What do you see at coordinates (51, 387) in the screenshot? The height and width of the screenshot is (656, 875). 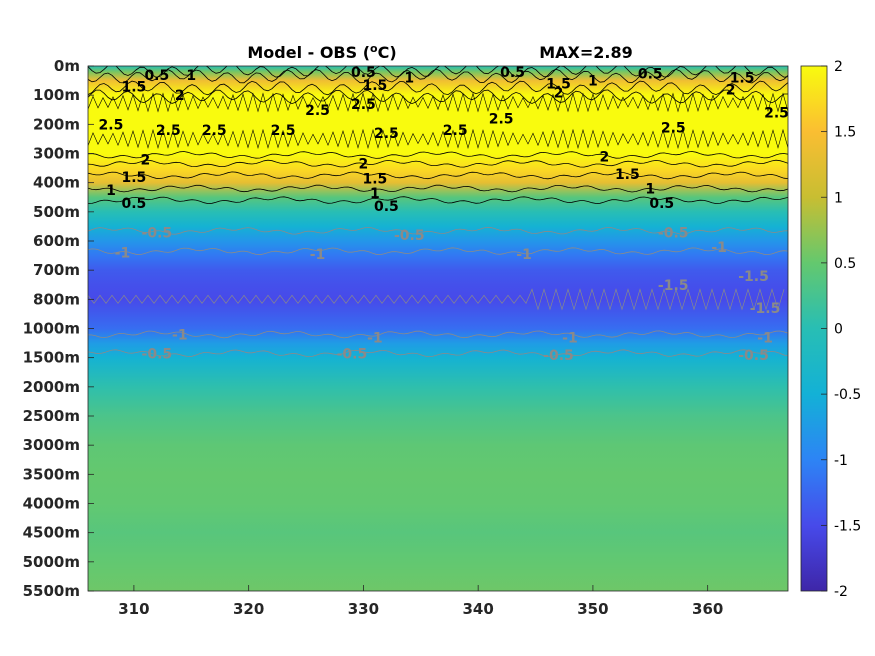 I see `y-tick-label: 2000m` at bounding box center [51, 387].